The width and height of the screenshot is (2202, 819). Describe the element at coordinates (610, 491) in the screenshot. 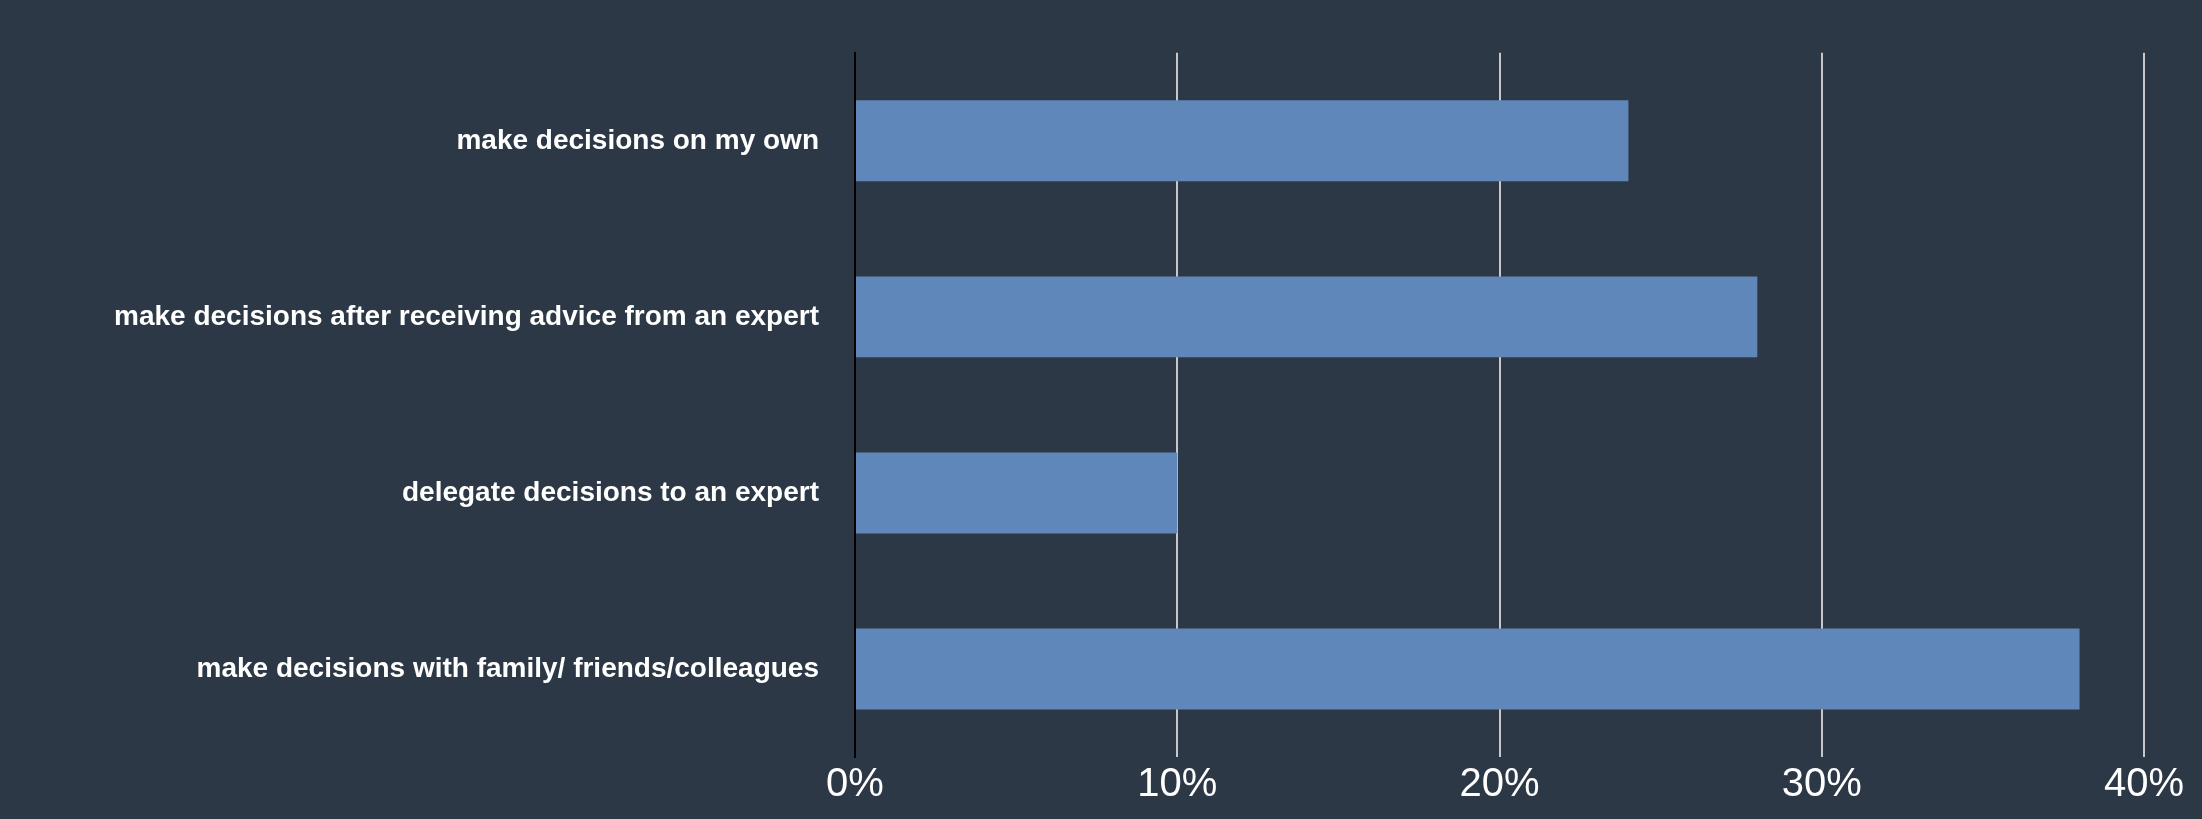

I see `y-tick-label: delegate decisions to an expert` at that location.